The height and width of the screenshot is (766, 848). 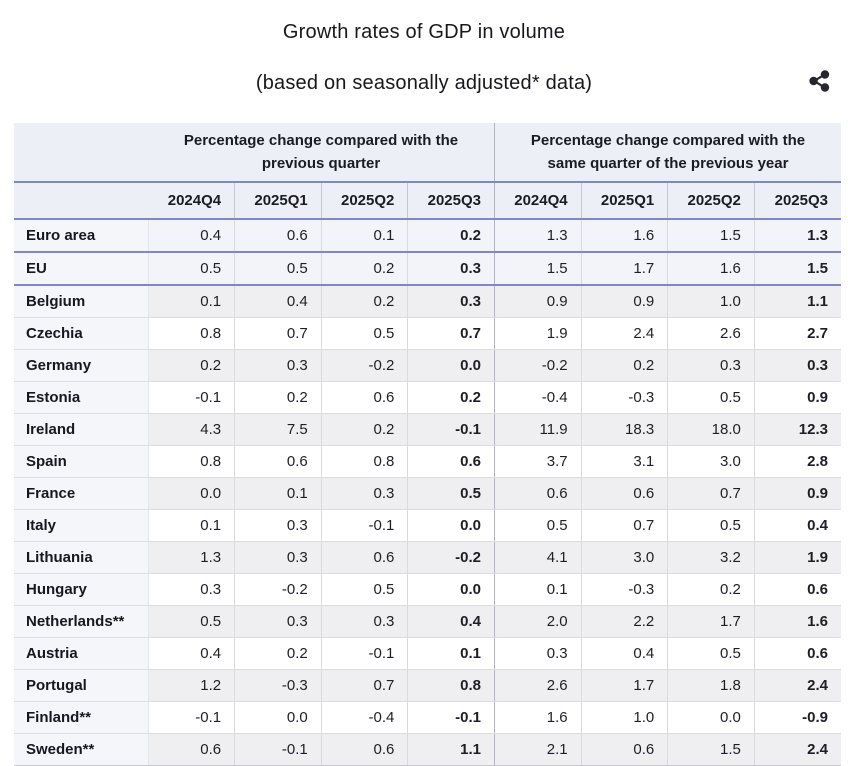 What do you see at coordinates (364, 461) in the screenshot?
I see `value-cell: 0.8` at bounding box center [364, 461].